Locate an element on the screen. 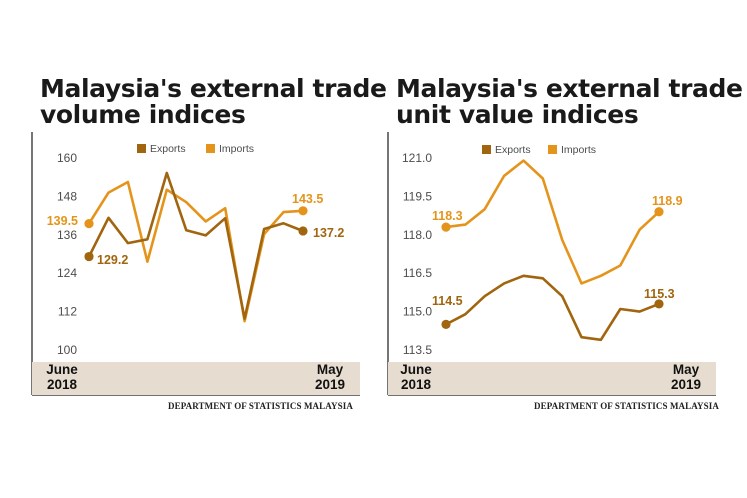  volume-imports-start-data-label: 139.5 is located at coordinates (62, 221).